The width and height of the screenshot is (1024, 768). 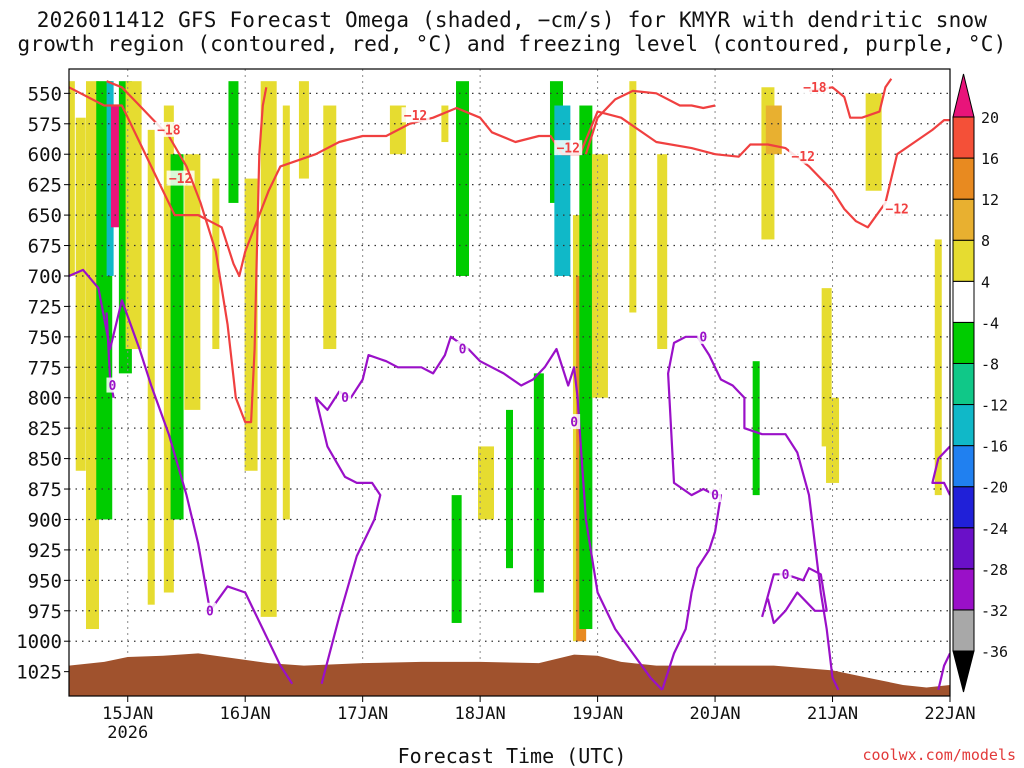 I want to click on y-tick-label: 675, so click(x=45, y=247).